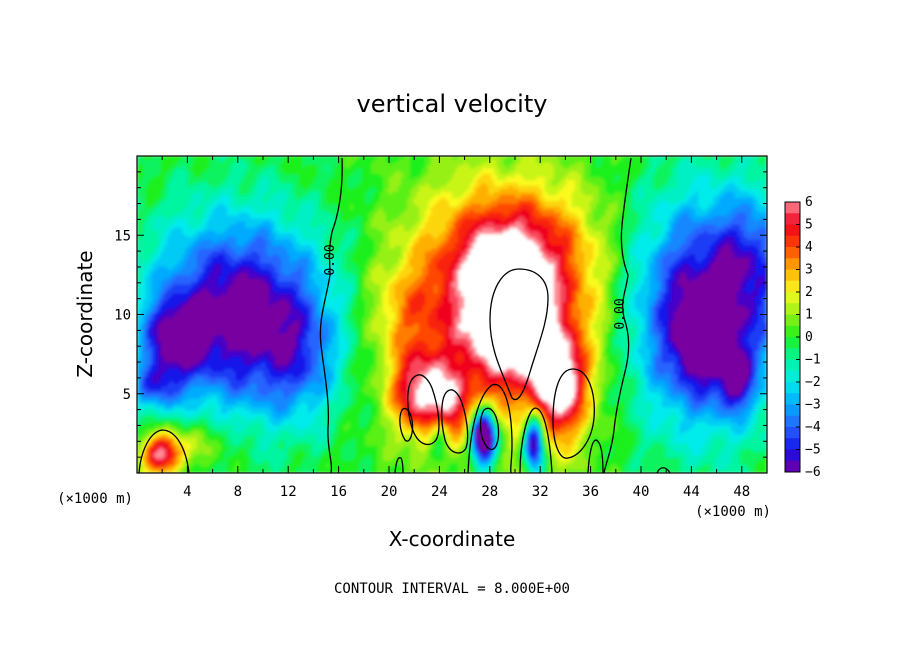  I want to click on contour-core-lower, so click(573, 413).